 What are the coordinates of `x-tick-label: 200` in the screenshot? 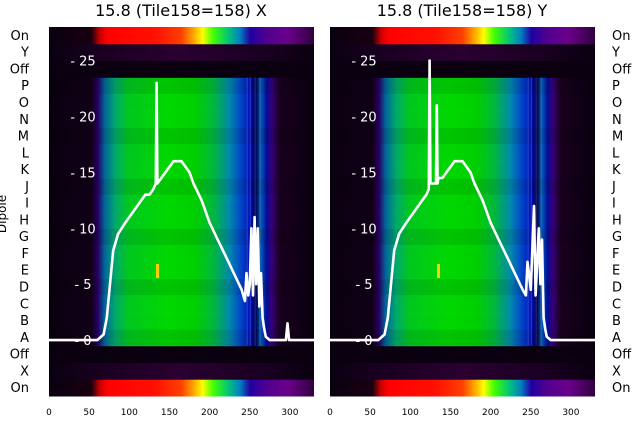 It's located at (209, 413).